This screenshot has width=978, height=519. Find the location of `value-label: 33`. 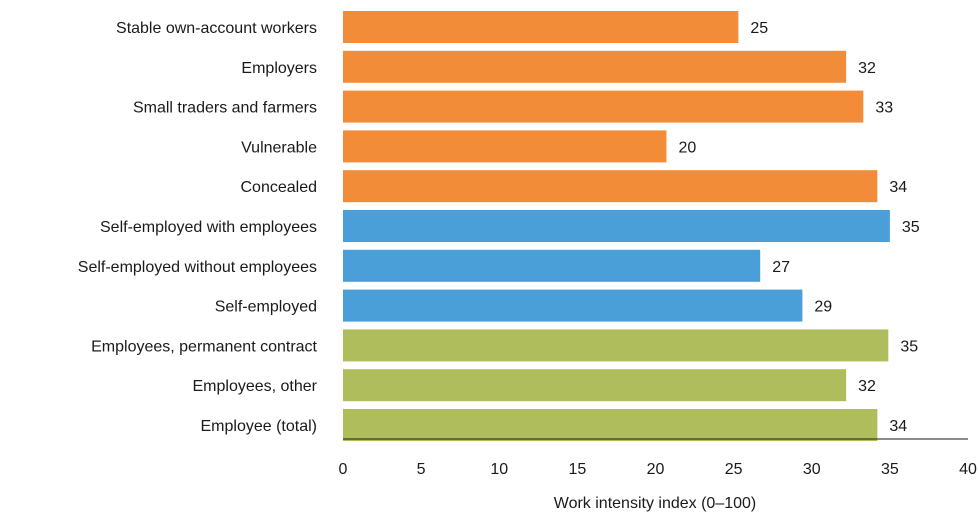

value-label: 33 is located at coordinates (884, 108).